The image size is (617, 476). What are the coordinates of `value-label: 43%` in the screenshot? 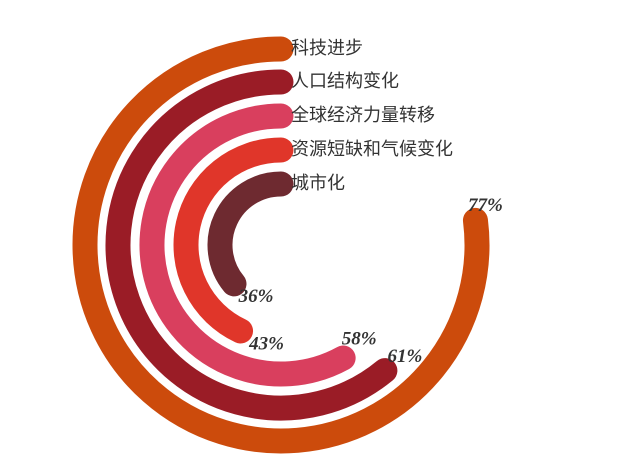 It's located at (266, 343).